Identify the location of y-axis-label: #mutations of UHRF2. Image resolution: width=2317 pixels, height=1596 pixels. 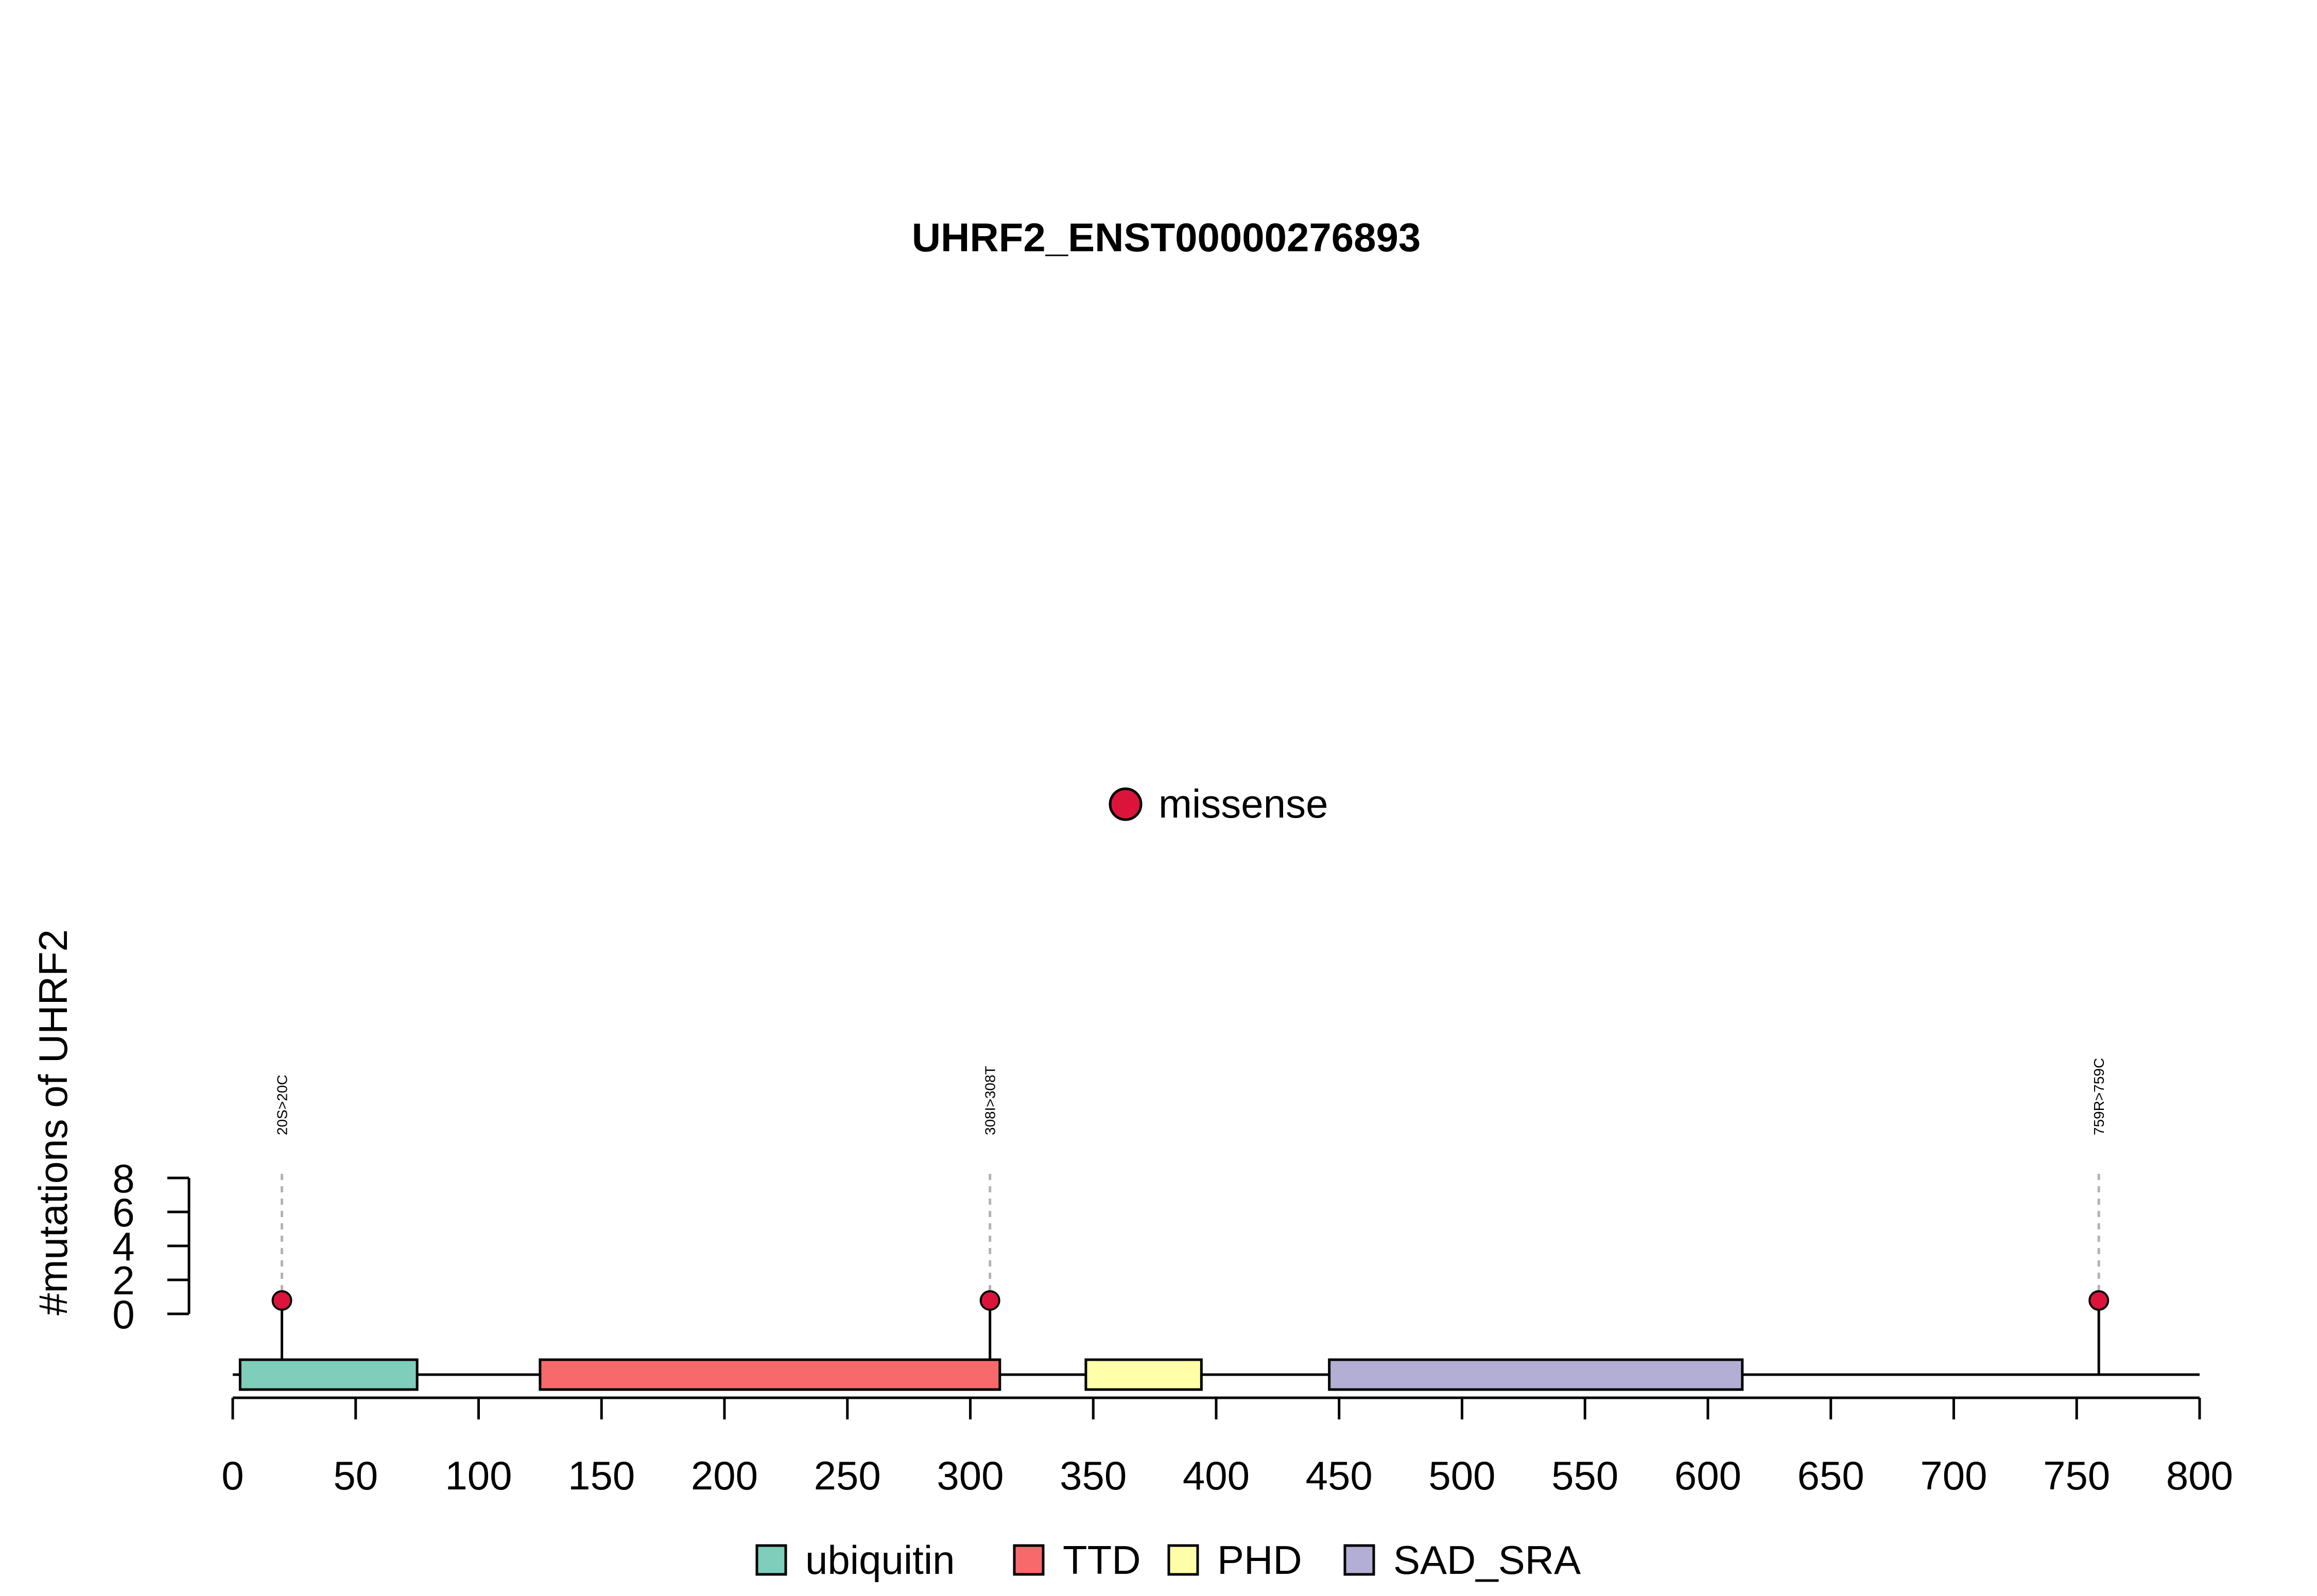
(53, 1122).